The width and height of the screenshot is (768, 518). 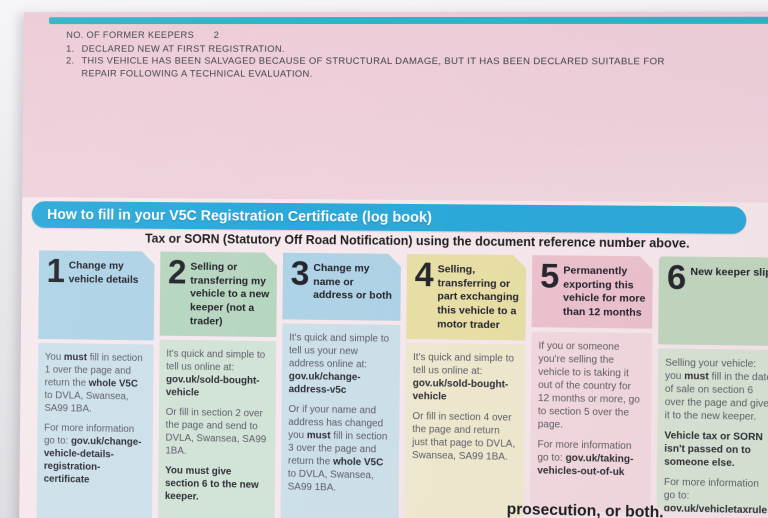 What do you see at coordinates (676, 278) in the screenshot?
I see `section-number: 6` at bounding box center [676, 278].